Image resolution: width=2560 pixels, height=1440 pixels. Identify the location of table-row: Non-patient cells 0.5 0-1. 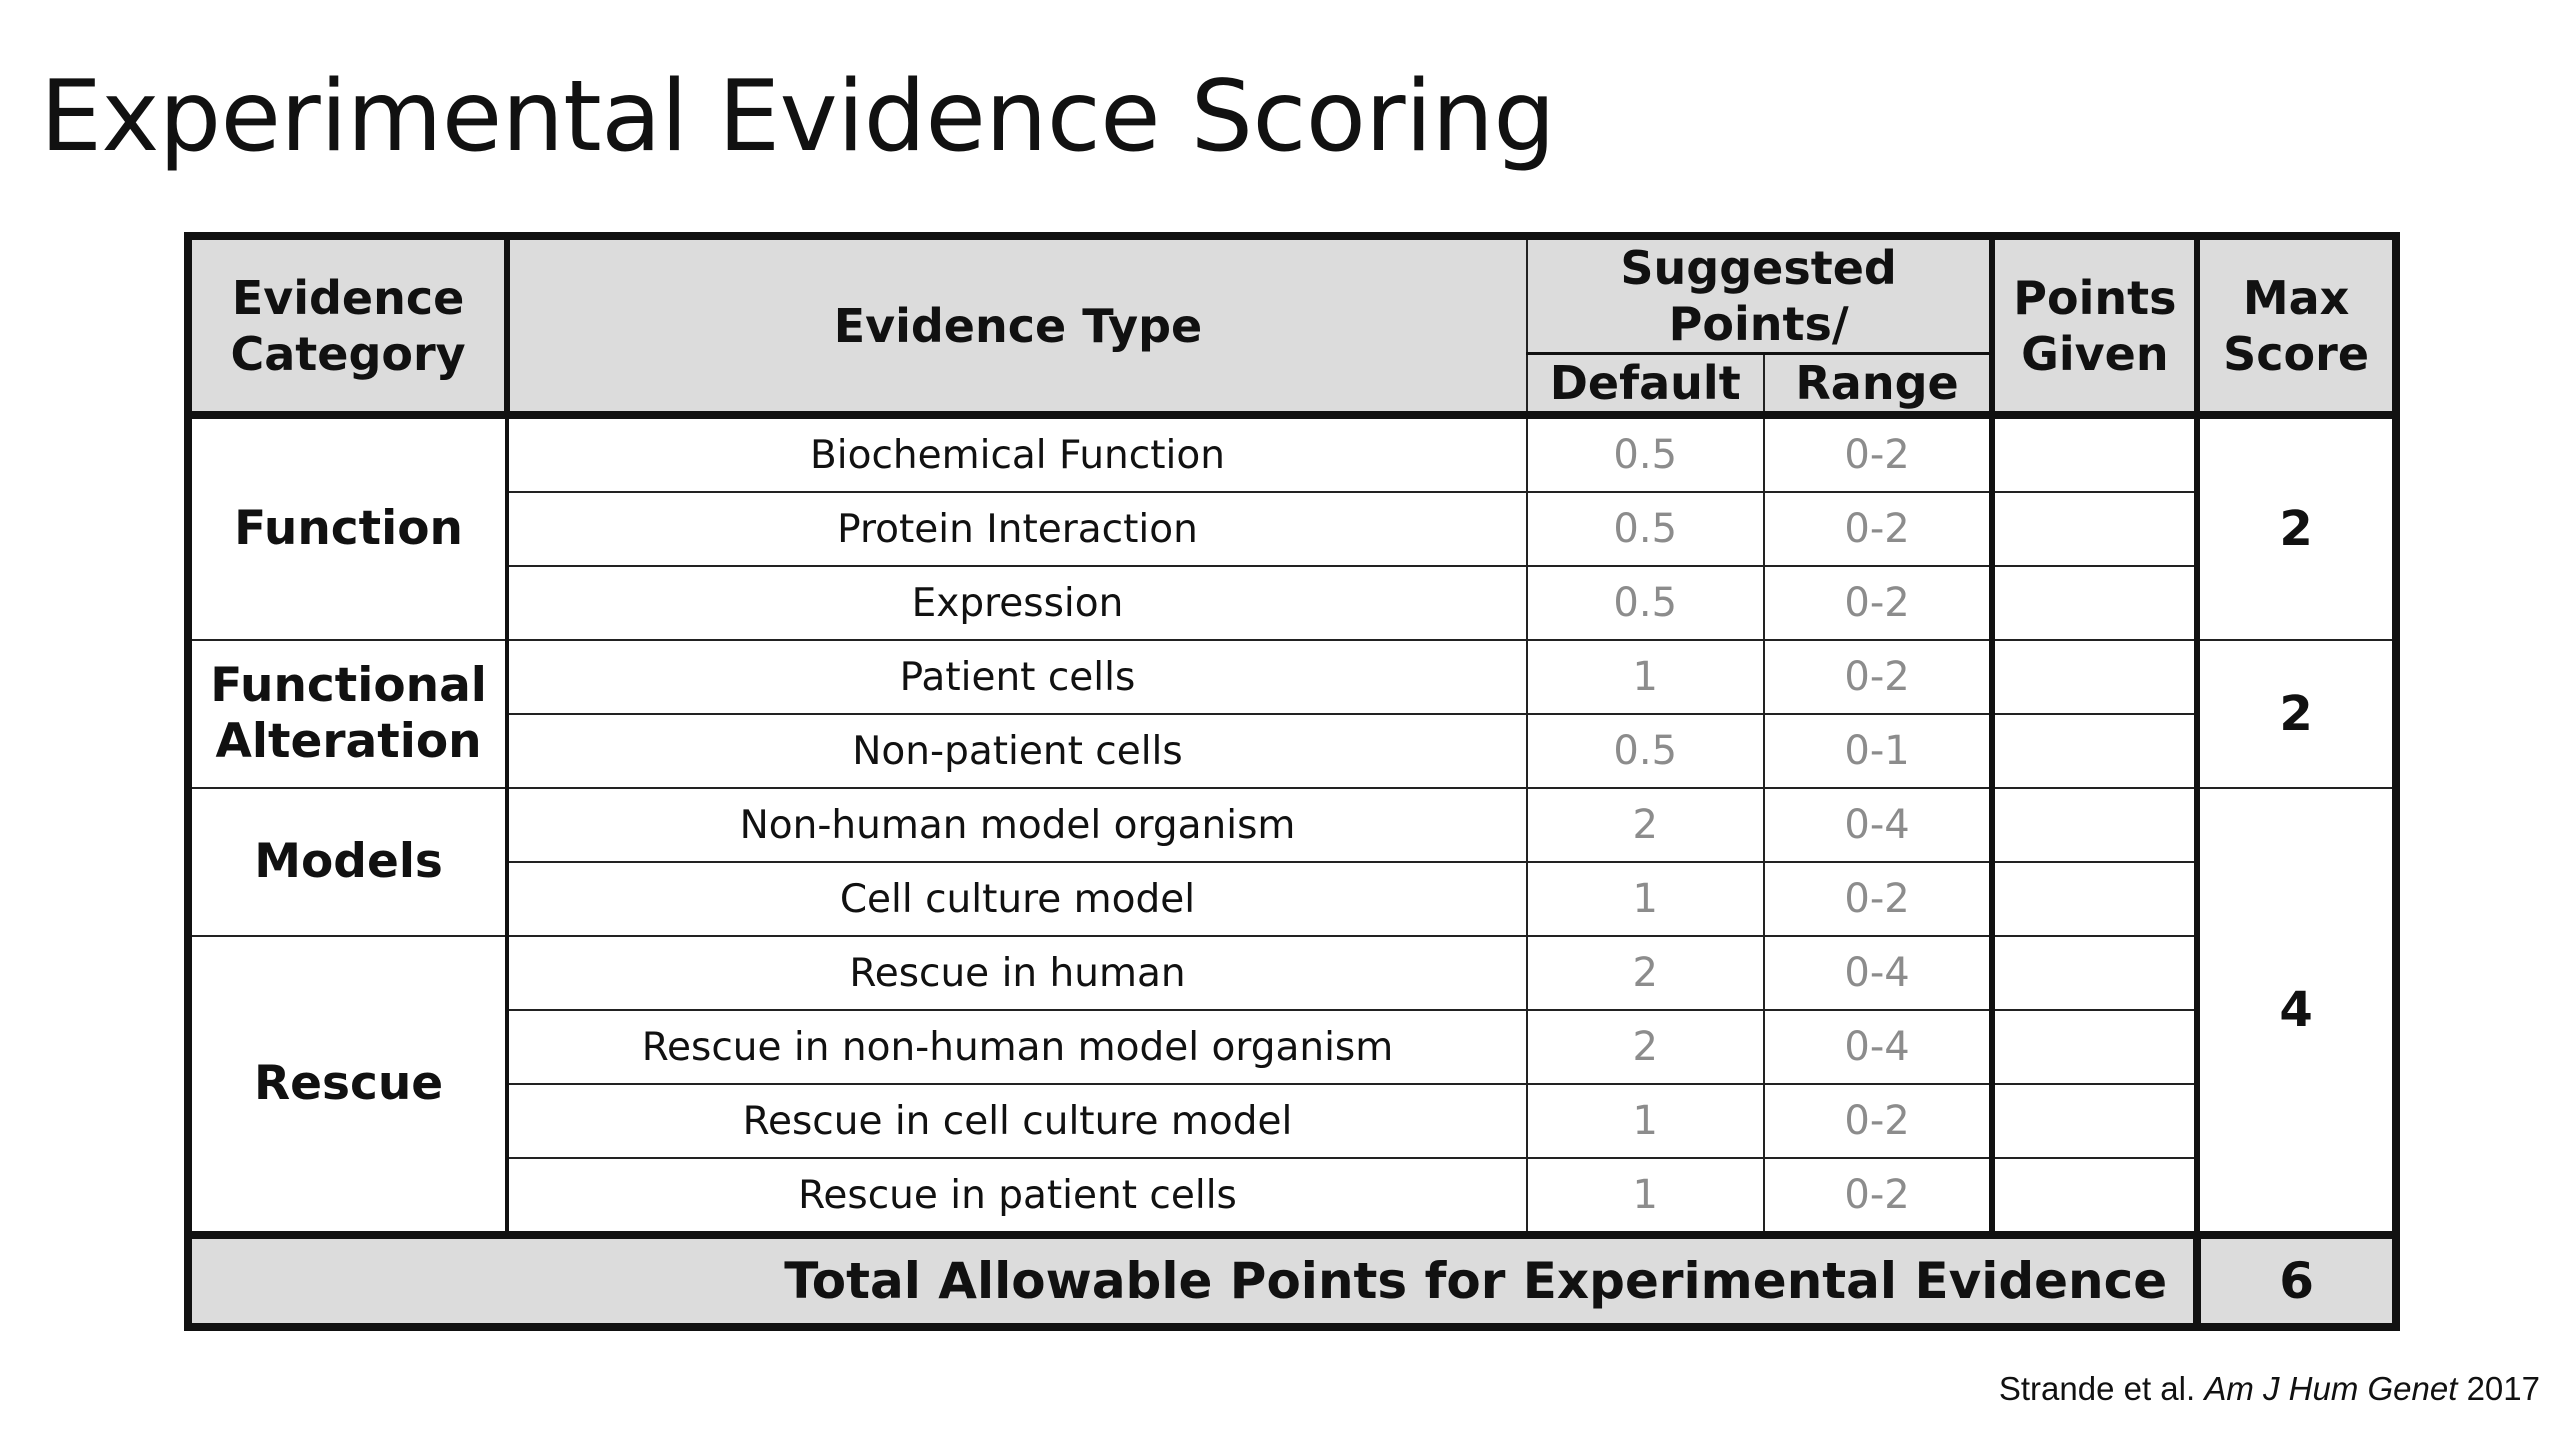
(1292, 751).